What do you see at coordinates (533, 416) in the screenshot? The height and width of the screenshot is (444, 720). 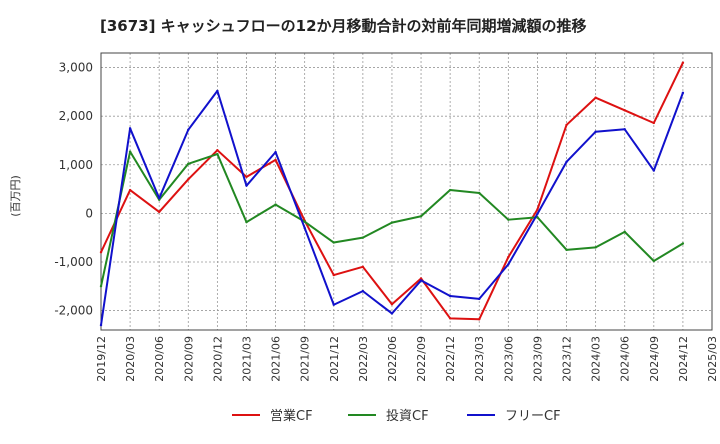 I see `legend-label: フリーCF` at bounding box center [533, 416].